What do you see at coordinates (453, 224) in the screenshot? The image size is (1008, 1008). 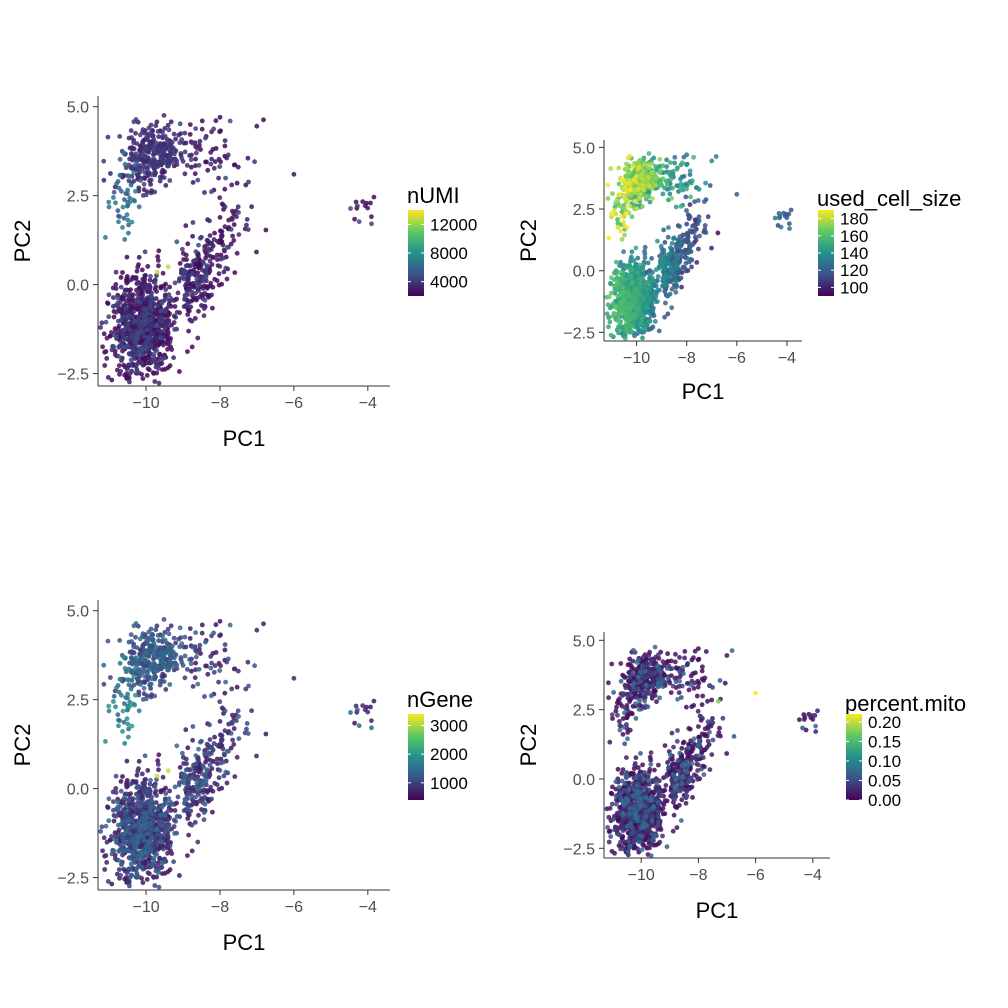 I see `colorbar-tick-label: 12000` at bounding box center [453, 224].